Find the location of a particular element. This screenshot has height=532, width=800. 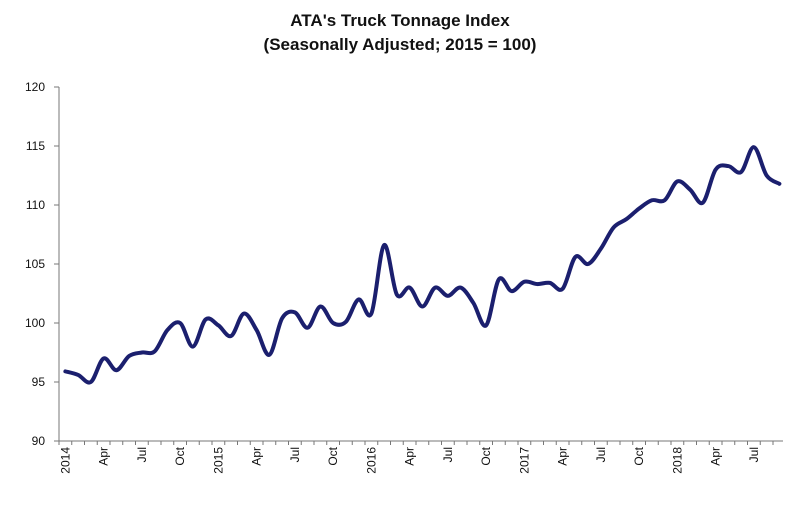

y-tick-label: 90 is located at coordinates (39, 441).